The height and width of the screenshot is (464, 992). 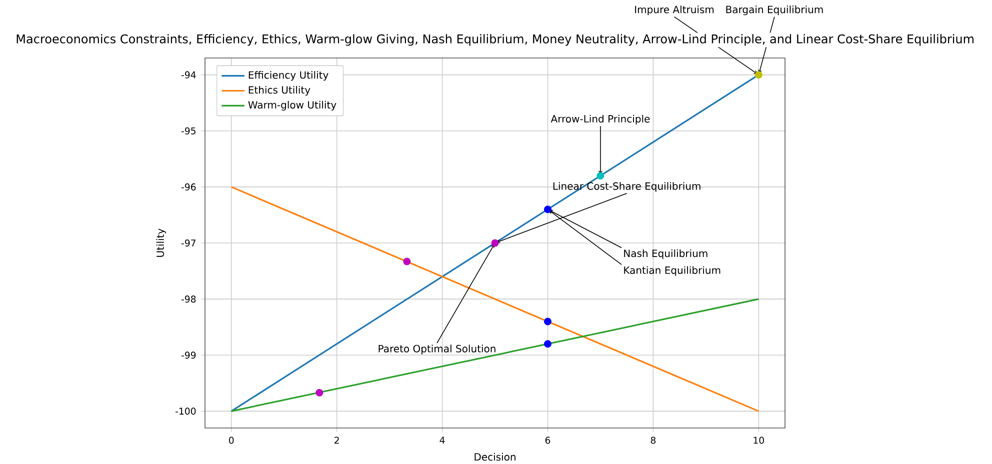 I want to click on annotation: Pareto Optimal Solution, so click(x=437, y=349).